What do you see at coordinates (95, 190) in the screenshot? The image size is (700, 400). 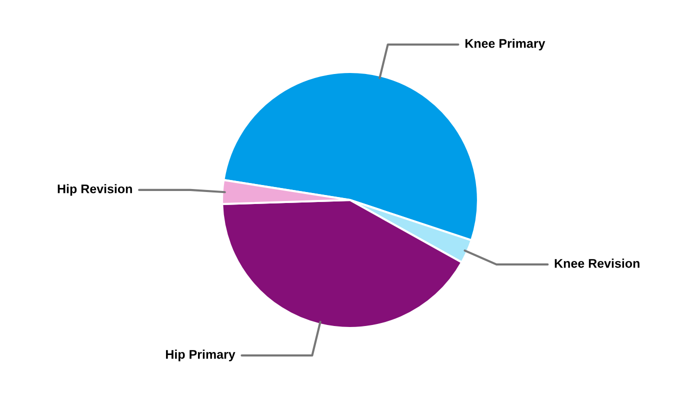 I see `slice-label: Hip Revision` at bounding box center [95, 190].